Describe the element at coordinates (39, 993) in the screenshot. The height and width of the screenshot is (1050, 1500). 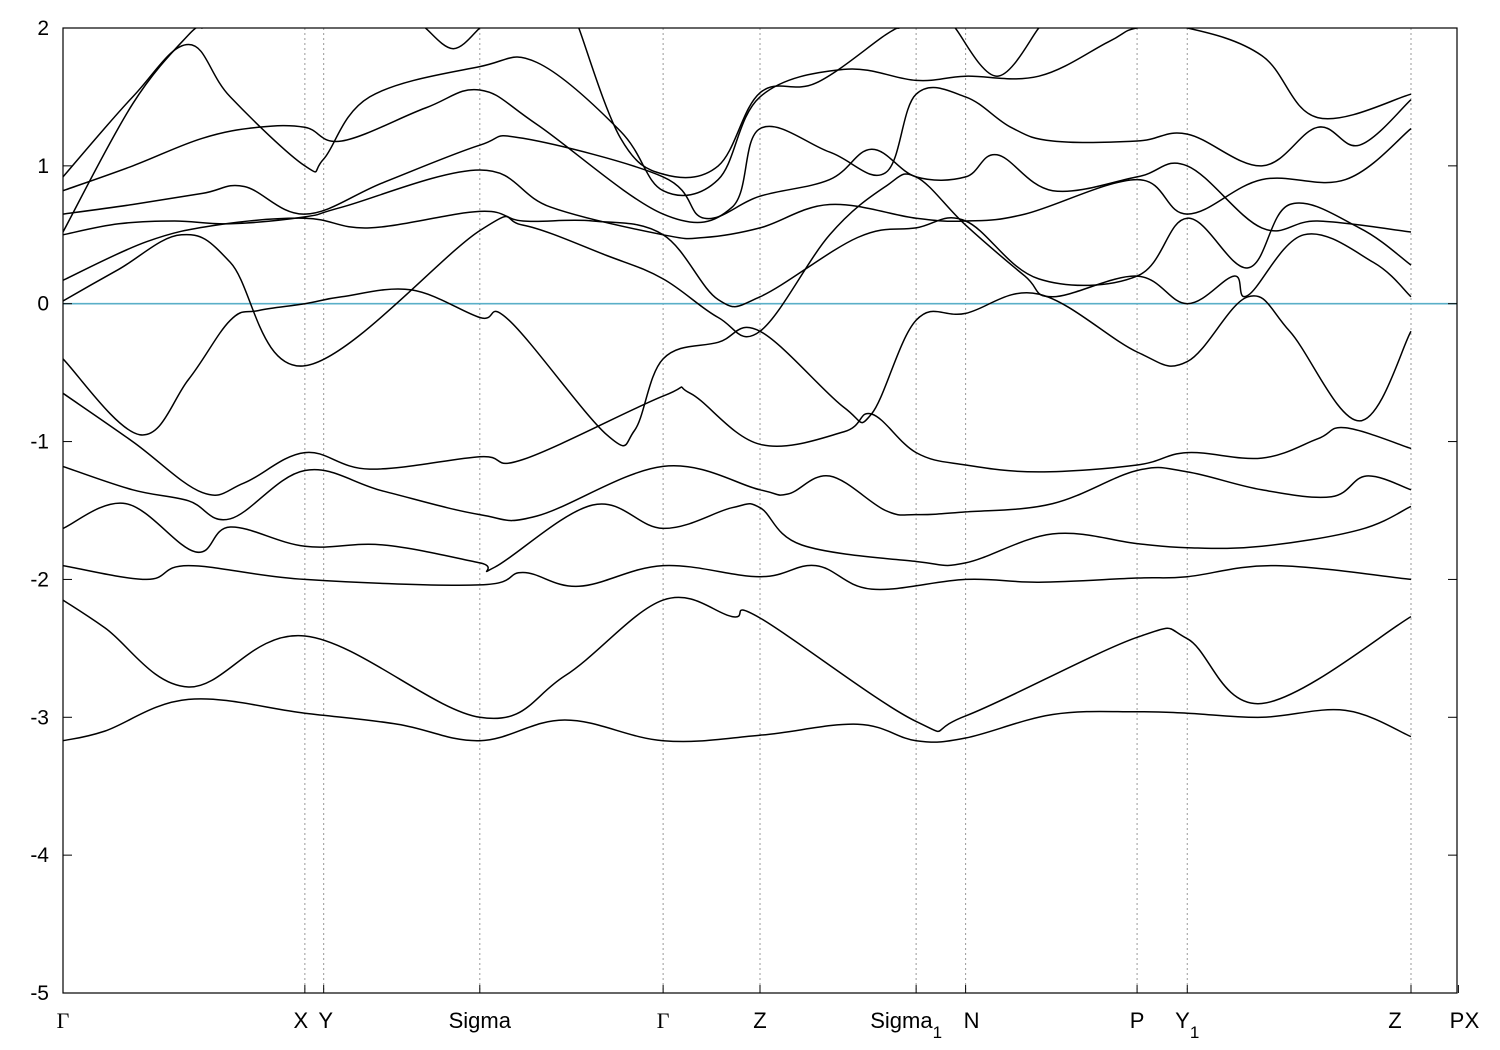
I see `y-tick-label: -5` at that location.